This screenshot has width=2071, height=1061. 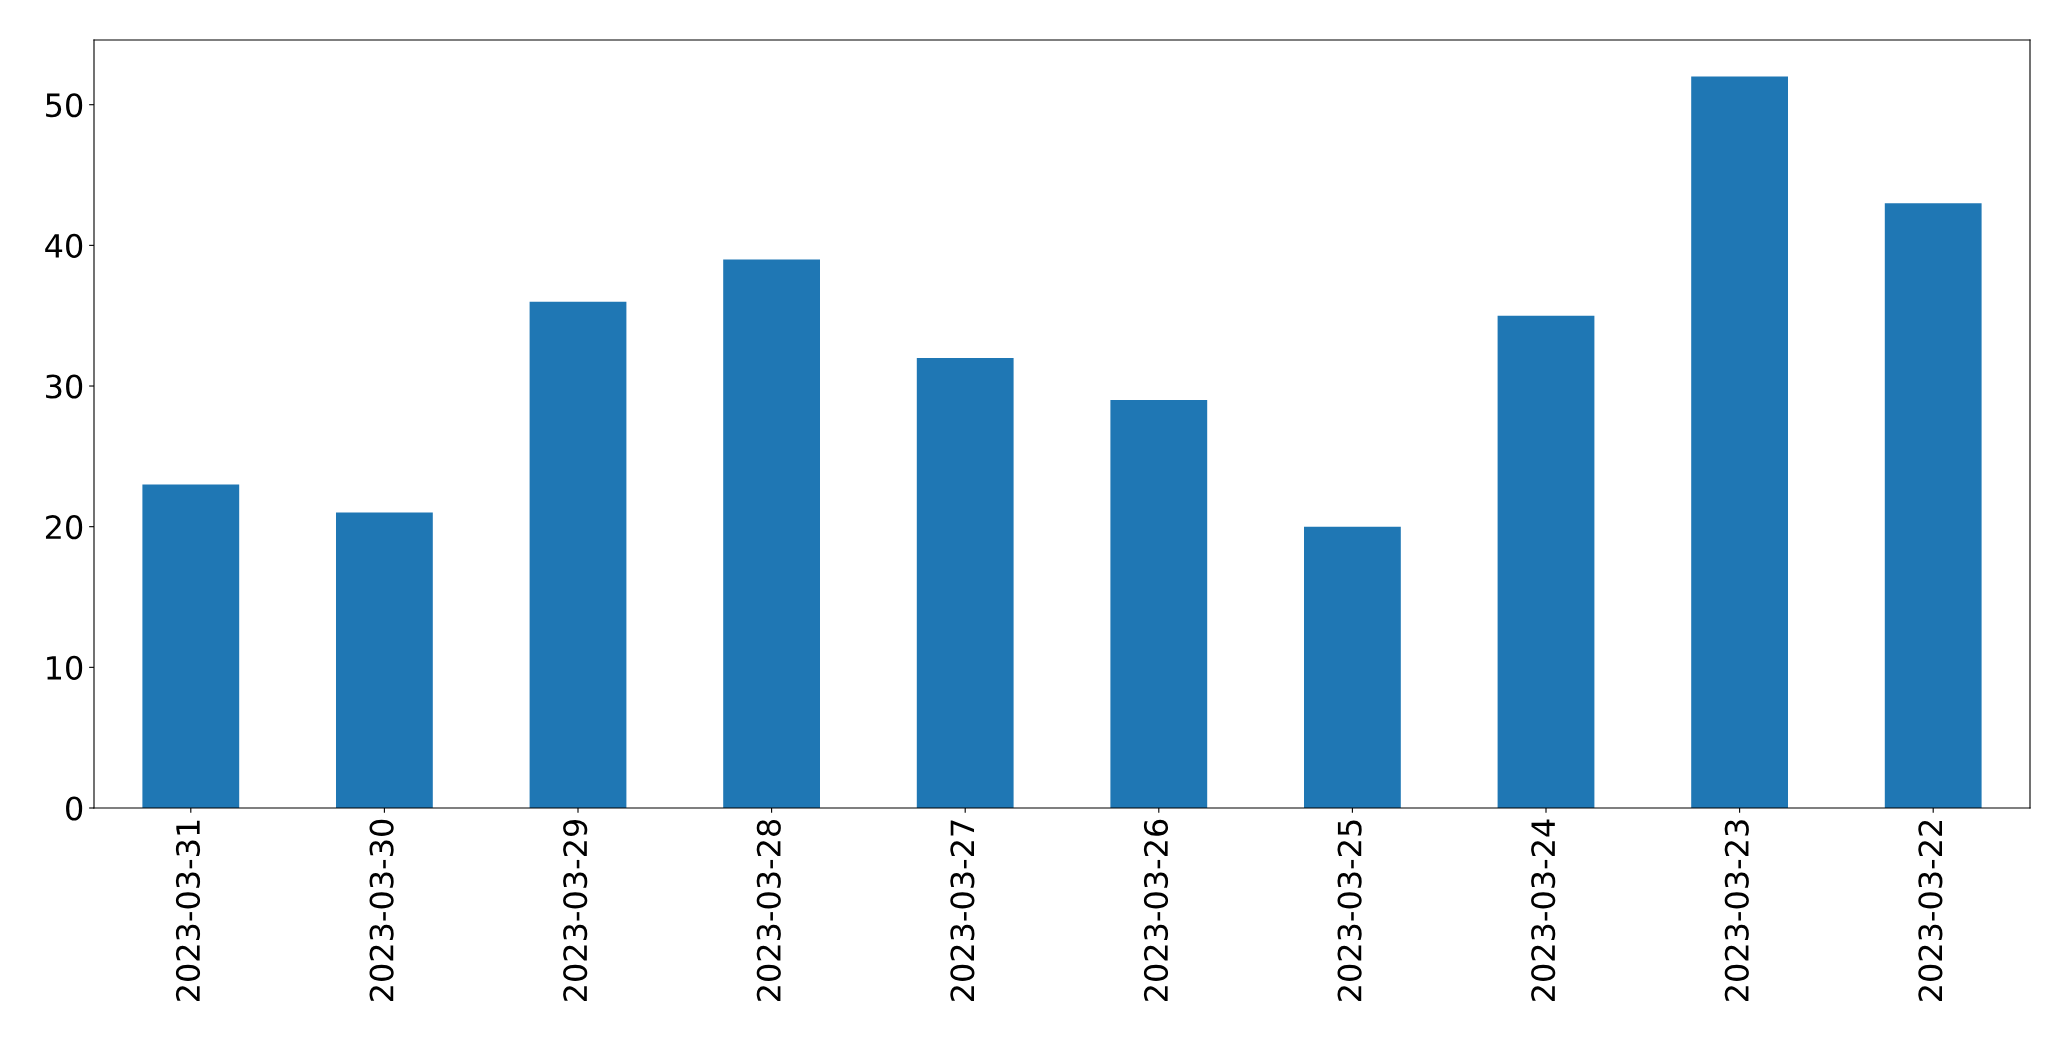 What do you see at coordinates (1349, 911) in the screenshot?
I see `x-tick-label: 2023-03-25` at bounding box center [1349, 911].